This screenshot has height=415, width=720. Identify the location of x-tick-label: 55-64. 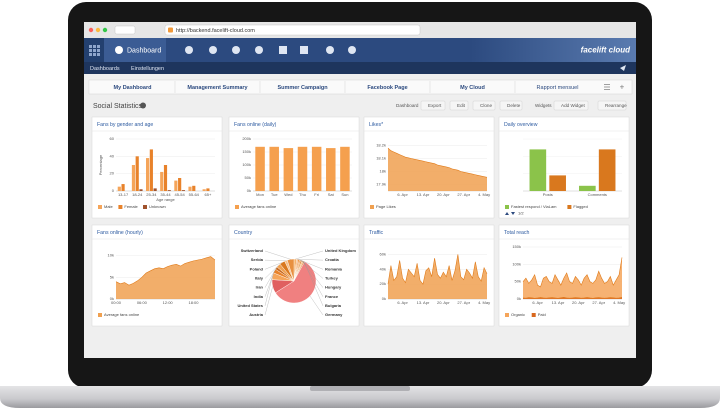
(194, 194).